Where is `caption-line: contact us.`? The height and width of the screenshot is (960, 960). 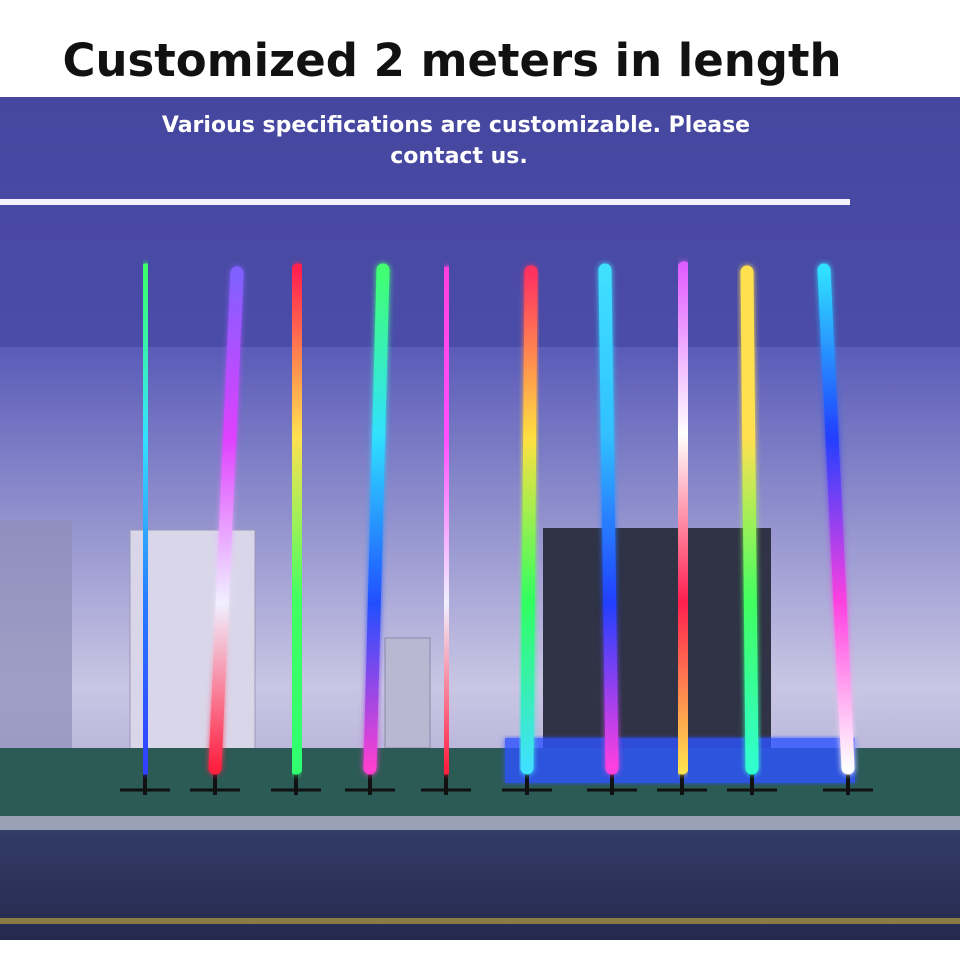
caption-line: contact us. is located at coordinates (459, 156).